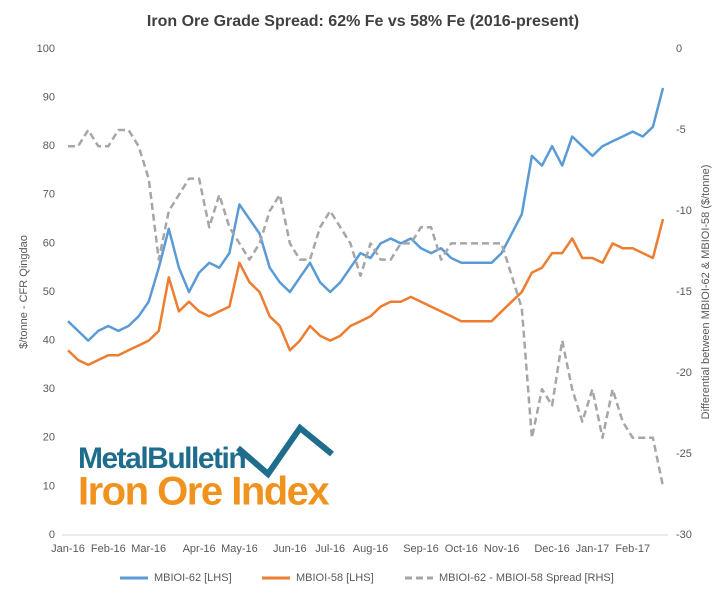  Describe the element at coordinates (49, 98) in the screenshot. I see `y-tick-label: 90` at that location.